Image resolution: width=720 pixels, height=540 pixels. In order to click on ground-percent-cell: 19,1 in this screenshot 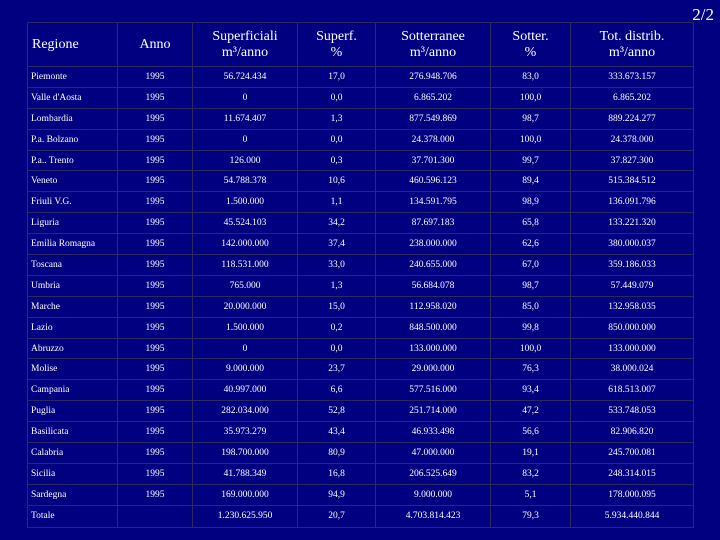, I will do `click(530, 453)`.